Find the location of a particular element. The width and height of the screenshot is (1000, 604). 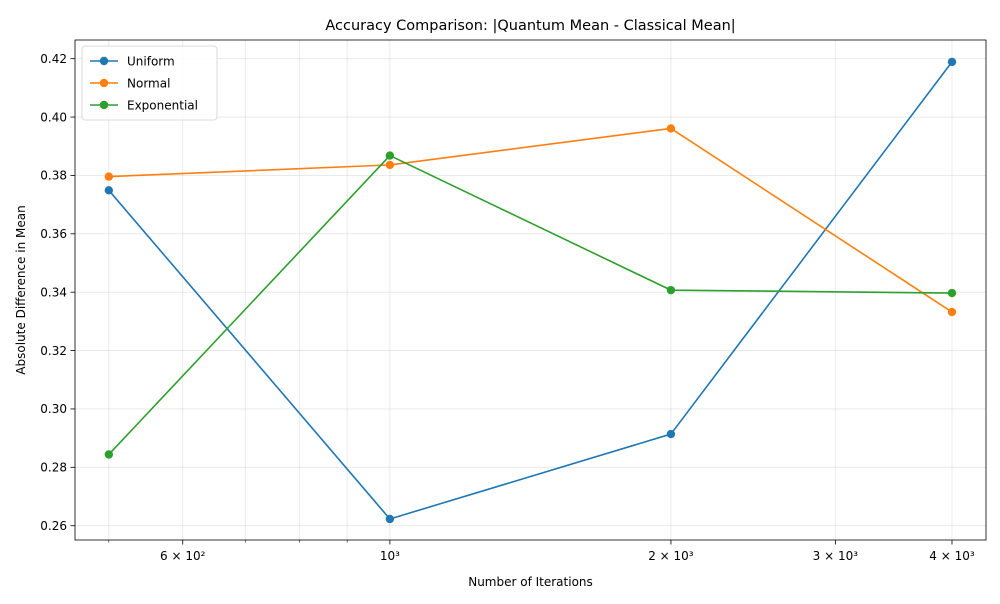

y-tick-label: 0.36 is located at coordinates (53, 234).